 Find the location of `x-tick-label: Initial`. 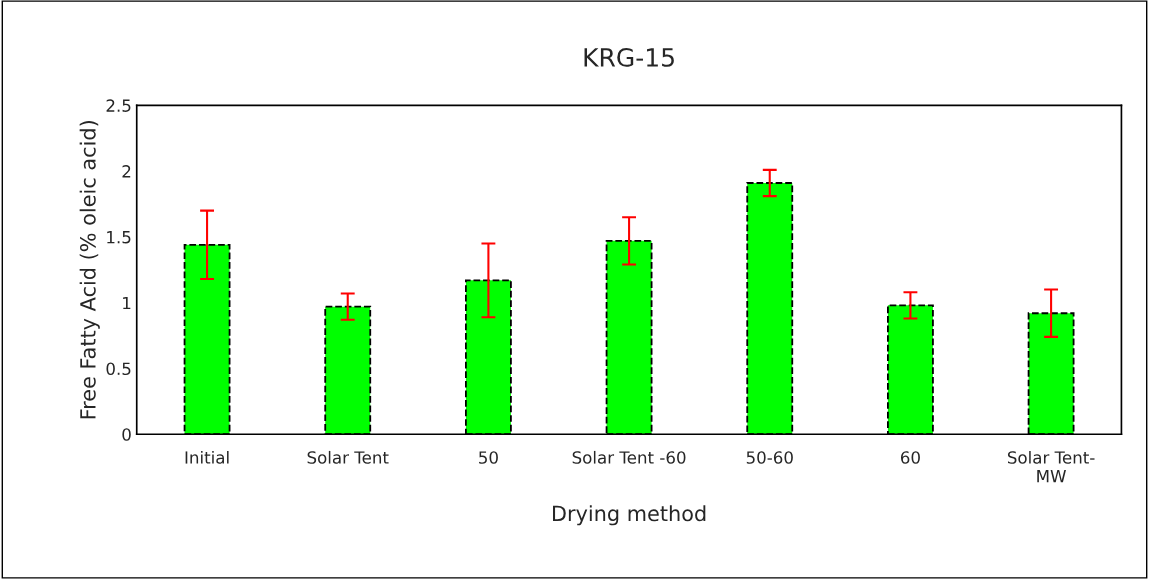

x-tick-label: Initial is located at coordinates (207, 457).